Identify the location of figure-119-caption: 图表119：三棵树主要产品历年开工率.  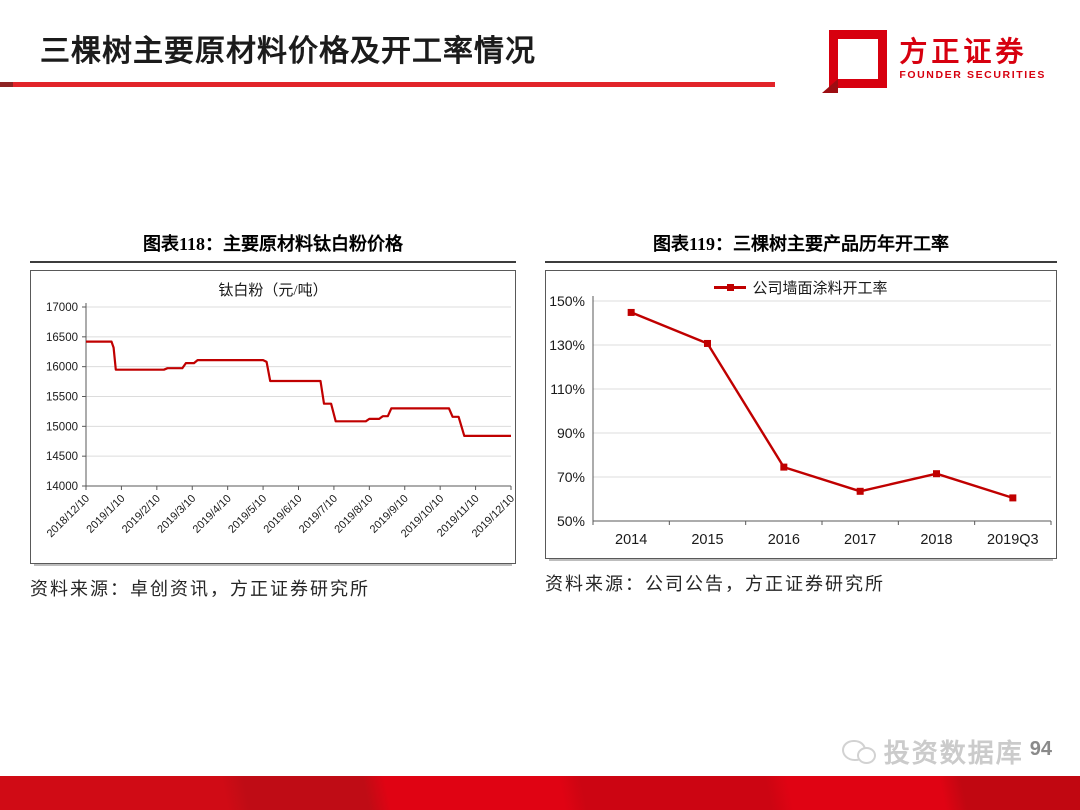
(800, 244).